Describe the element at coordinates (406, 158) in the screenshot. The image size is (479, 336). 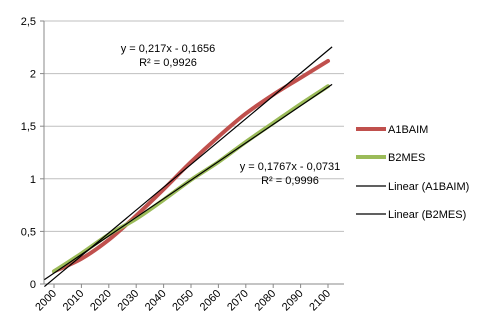
I see `legend-label-b2mes: B2MES` at that location.